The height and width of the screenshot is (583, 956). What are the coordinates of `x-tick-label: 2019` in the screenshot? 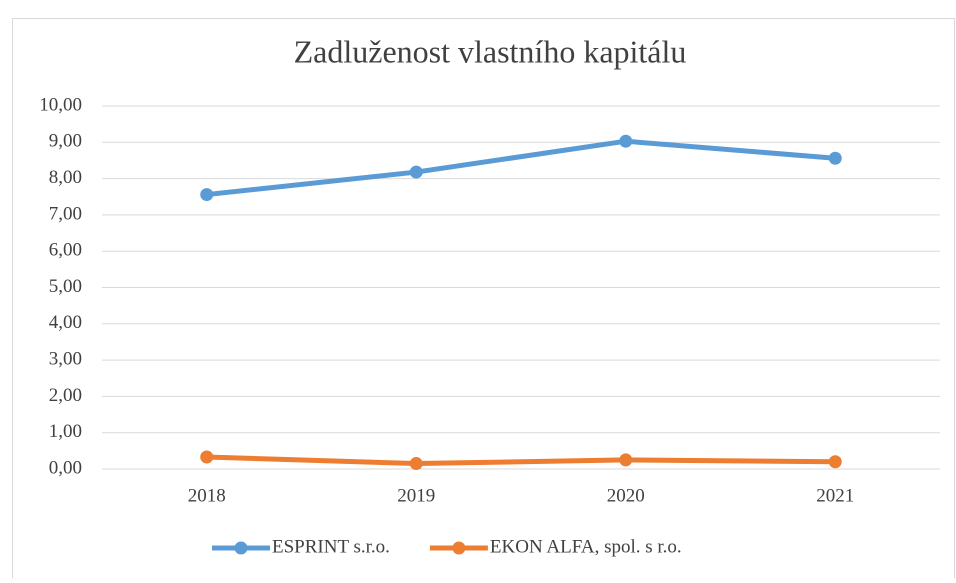 It's located at (416, 495).